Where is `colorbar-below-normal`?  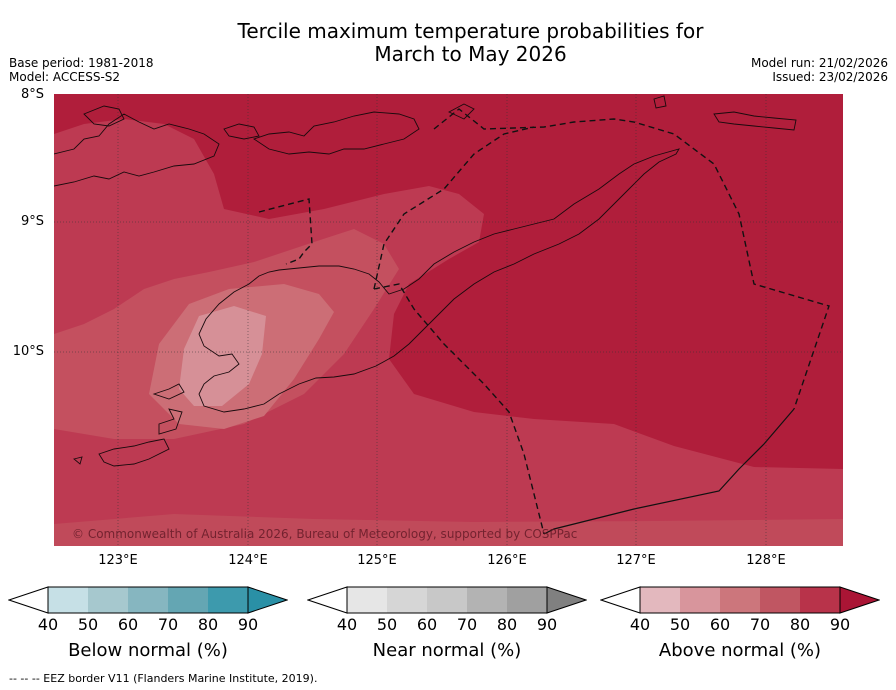
colorbar-below-normal is located at coordinates (148, 600).